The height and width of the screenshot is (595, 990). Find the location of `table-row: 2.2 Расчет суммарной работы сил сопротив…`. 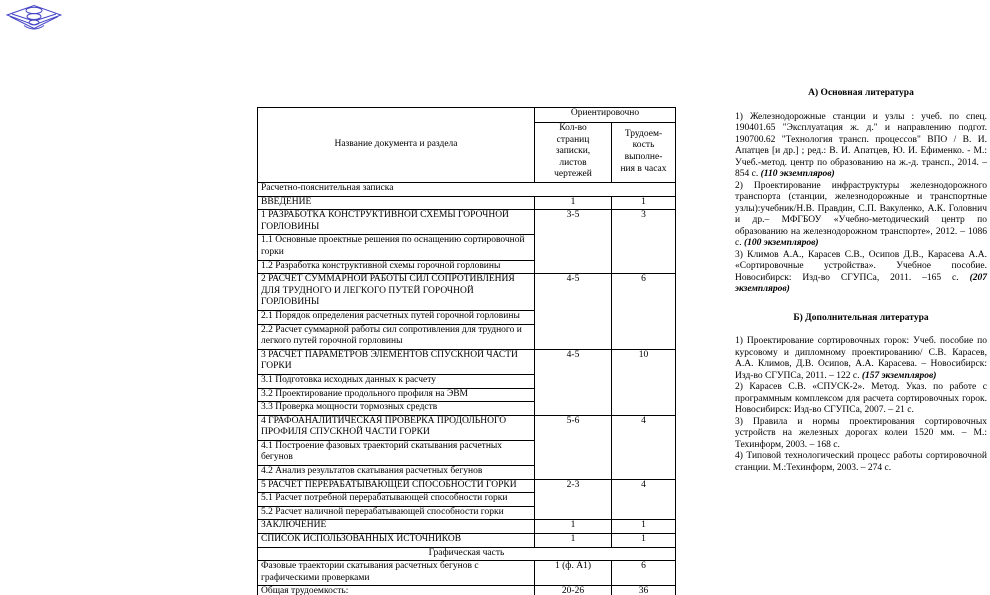

table-row: 2.2 Расчет суммарной работы сил сопротив… is located at coordinates (466, 336).